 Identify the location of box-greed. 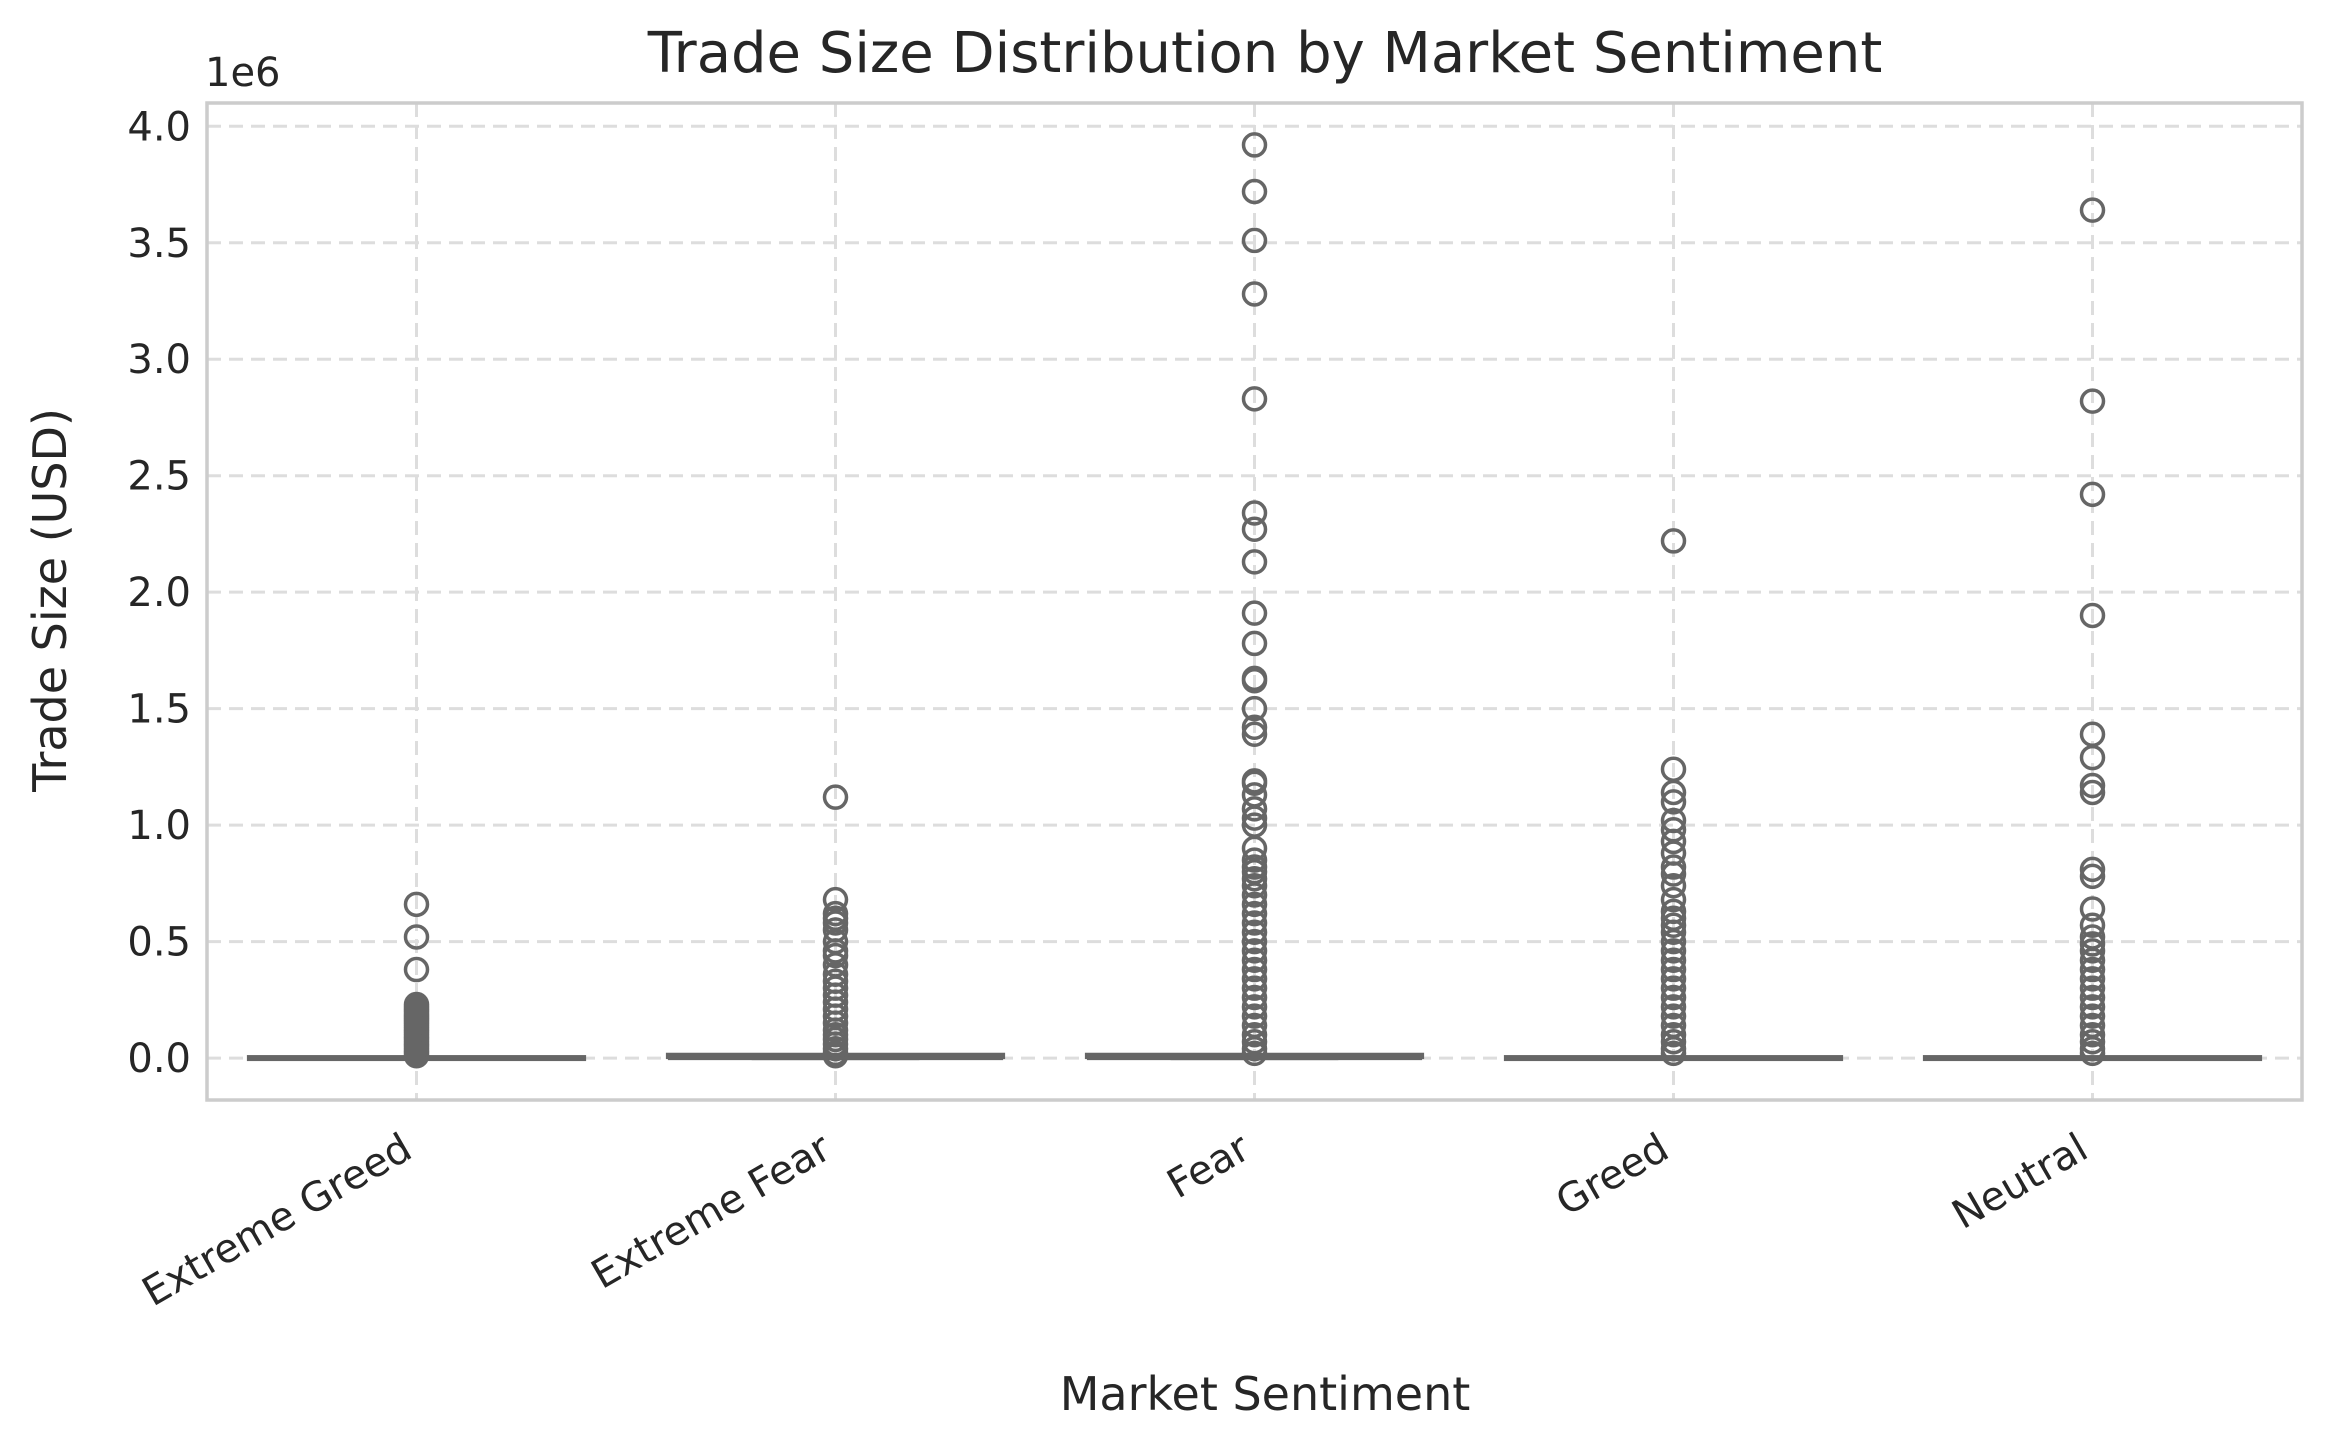
(1673, 797).